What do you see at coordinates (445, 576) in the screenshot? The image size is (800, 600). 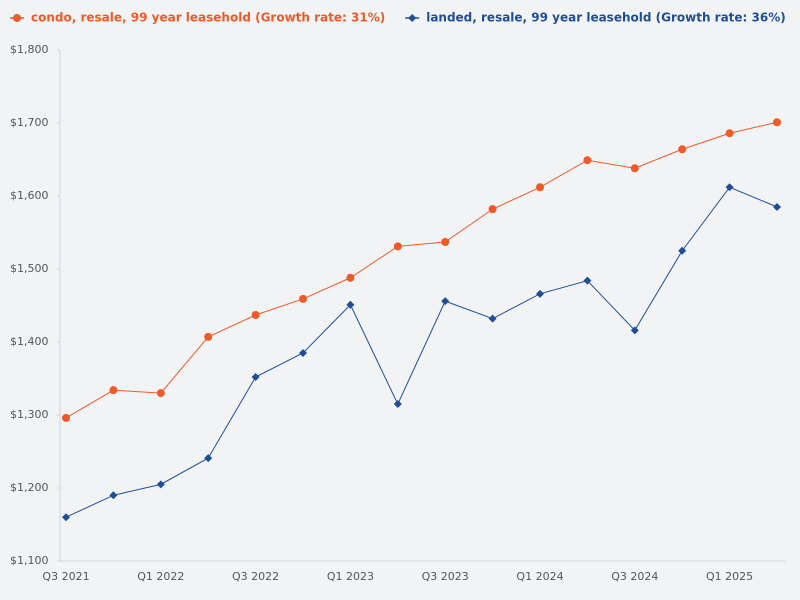 I see `x-tick-label: Q3 2023` at bounding box center [445, 576].